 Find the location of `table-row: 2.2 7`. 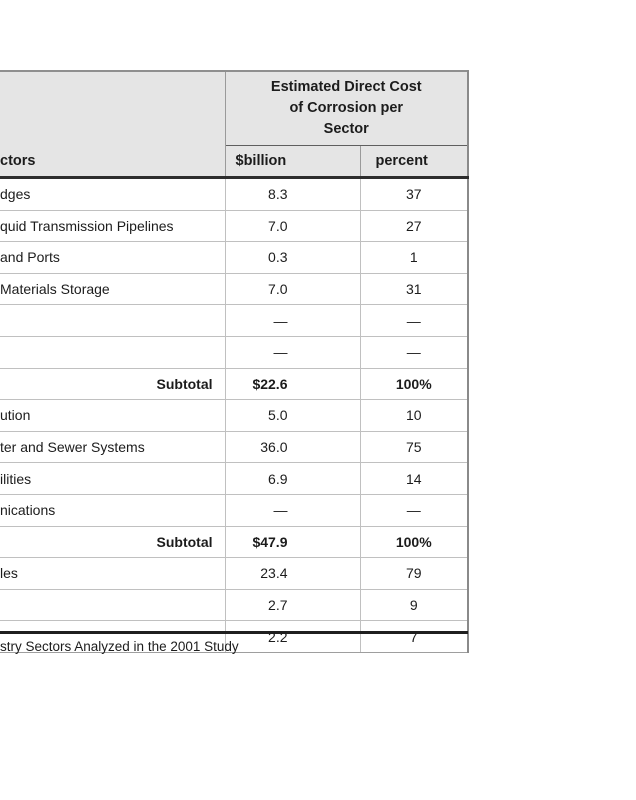

table-row: 2.2 7 is located at coordinates (234, 636).